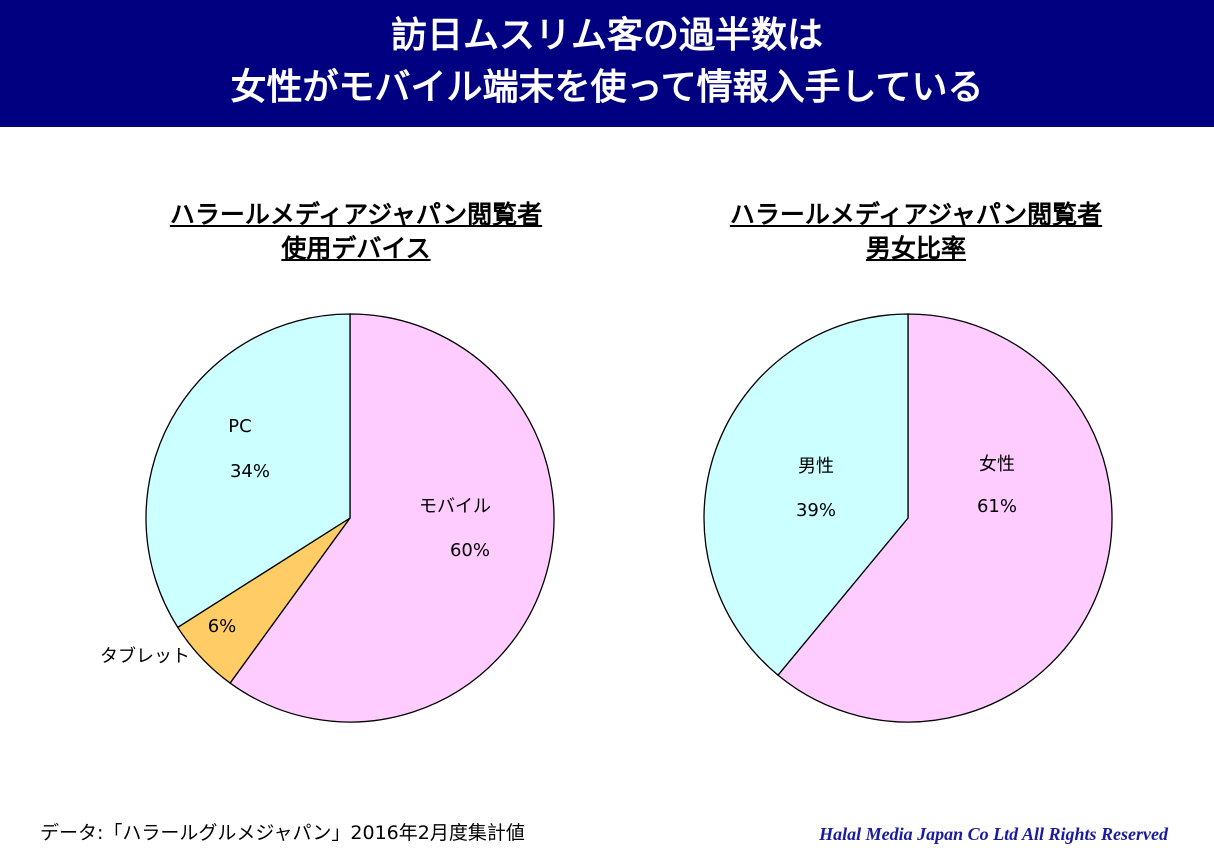  Describe the element at coordinates (356, 232) in the screenshot. I see `chart-title-devices: ハラールメディアジャパン閲覧者 使用デバイス` at that location.